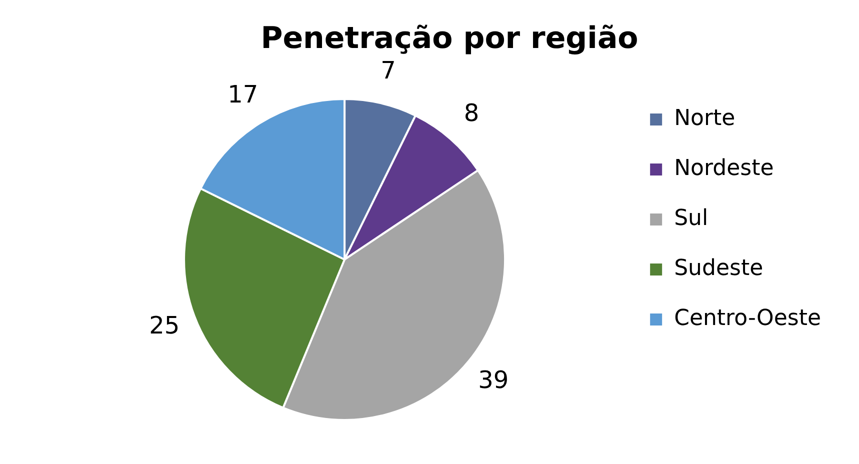  Describe the element at coordinates (164, 326) in the screenshot. I see `data-label: 25` at that location.